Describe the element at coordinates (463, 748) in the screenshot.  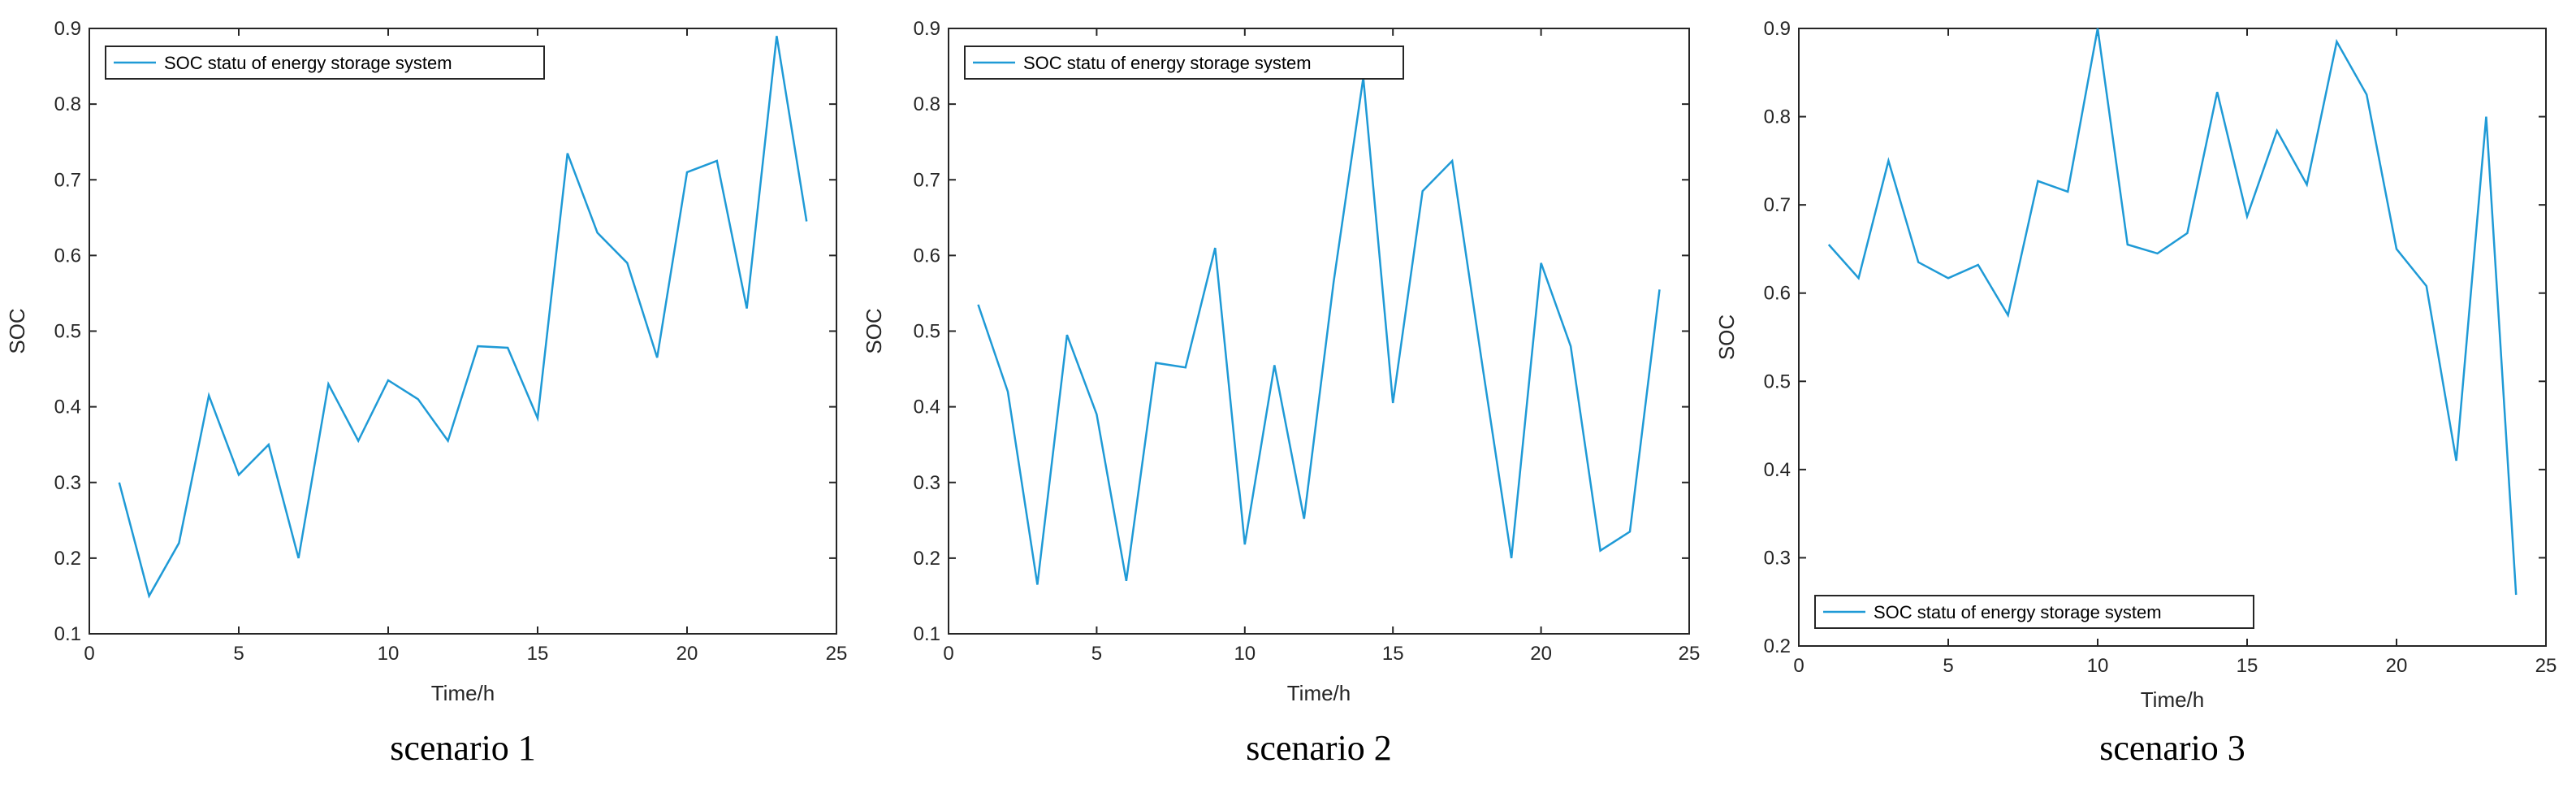
I see `scenario-caption: scenario 1` at that location.